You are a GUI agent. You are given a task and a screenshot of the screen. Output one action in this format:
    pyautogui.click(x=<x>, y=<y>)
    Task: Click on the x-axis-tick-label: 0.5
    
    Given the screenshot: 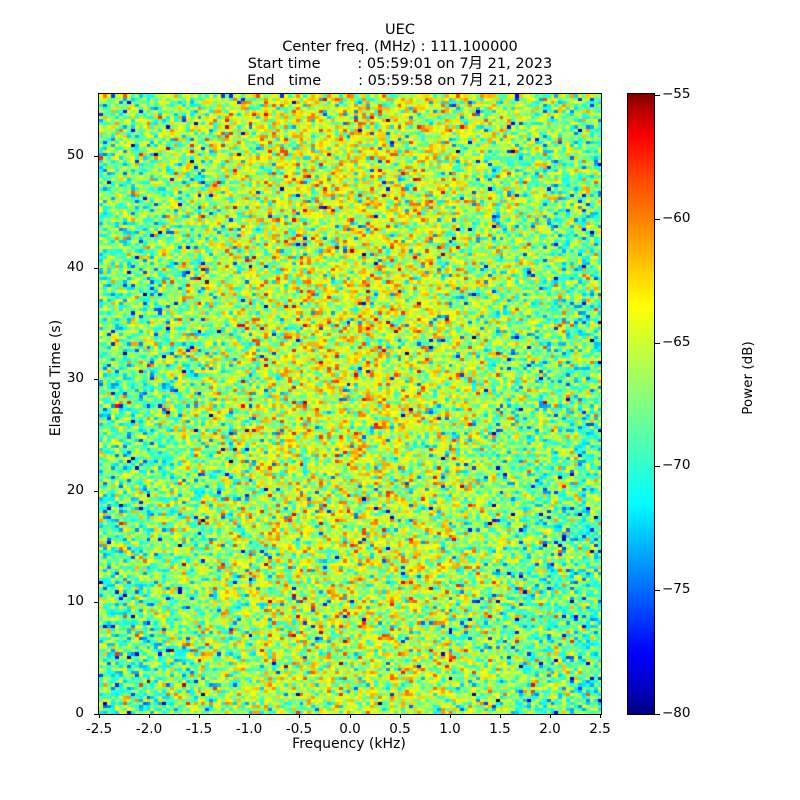 What is the action you would take?
    pyautogui.click(x=400, y=729)
    